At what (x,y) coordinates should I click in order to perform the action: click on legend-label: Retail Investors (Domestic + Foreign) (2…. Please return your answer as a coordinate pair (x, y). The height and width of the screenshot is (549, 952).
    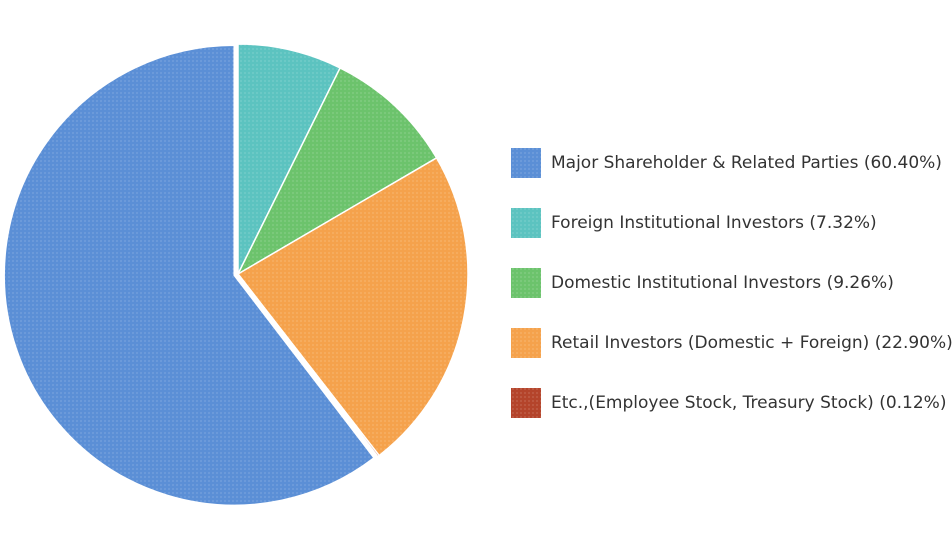
    Looking at the image, I should click on (751, 343).